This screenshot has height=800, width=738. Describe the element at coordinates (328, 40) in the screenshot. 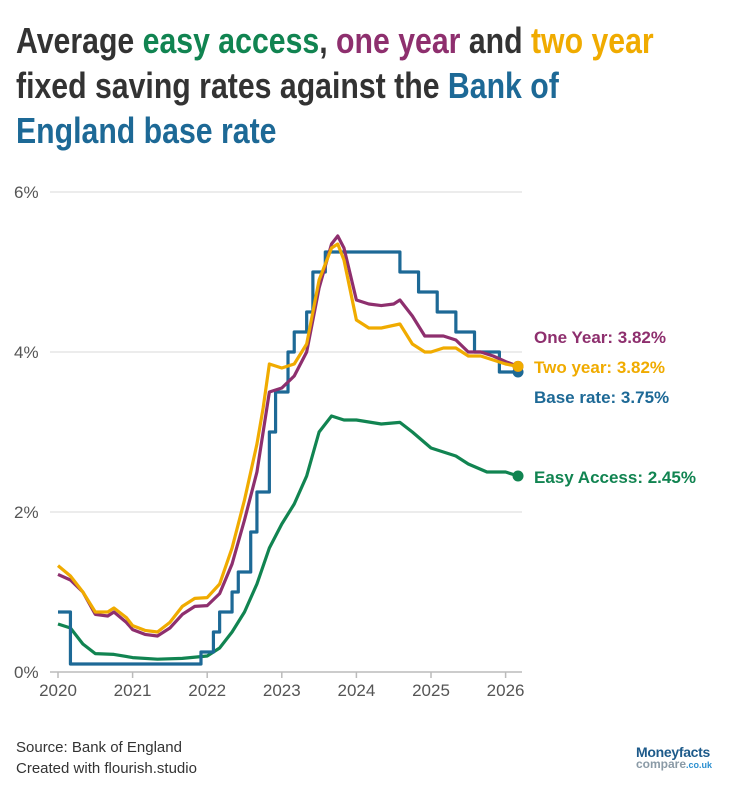

I see `title-segment: ,` at that location.